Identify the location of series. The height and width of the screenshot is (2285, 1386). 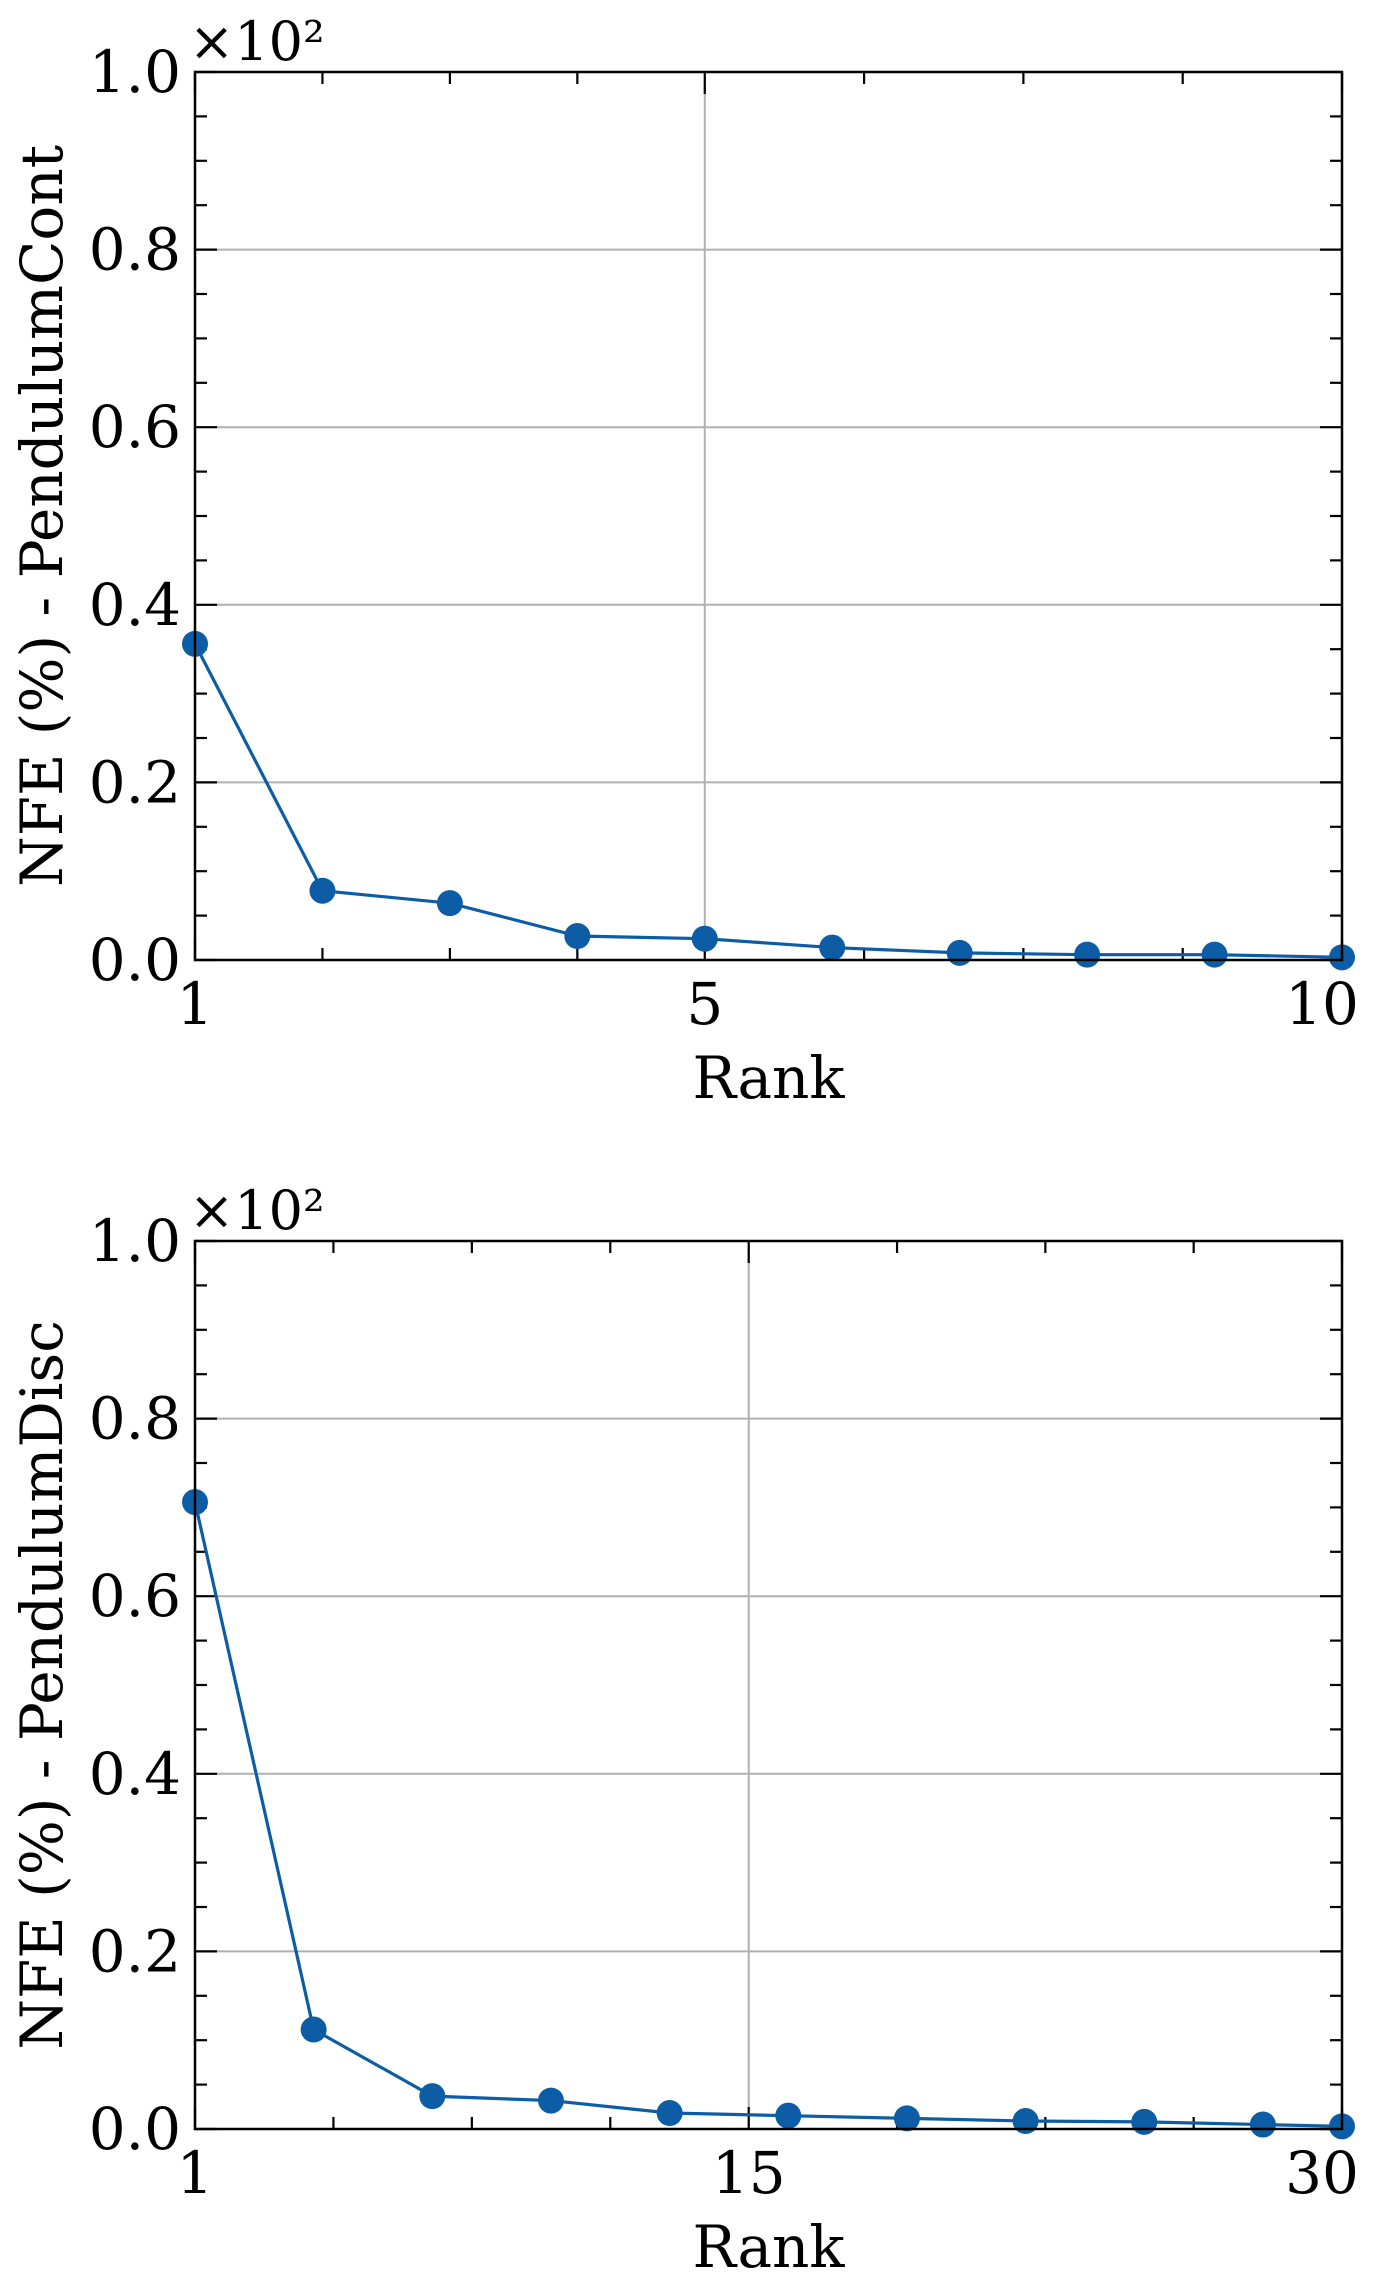
(768, 800).